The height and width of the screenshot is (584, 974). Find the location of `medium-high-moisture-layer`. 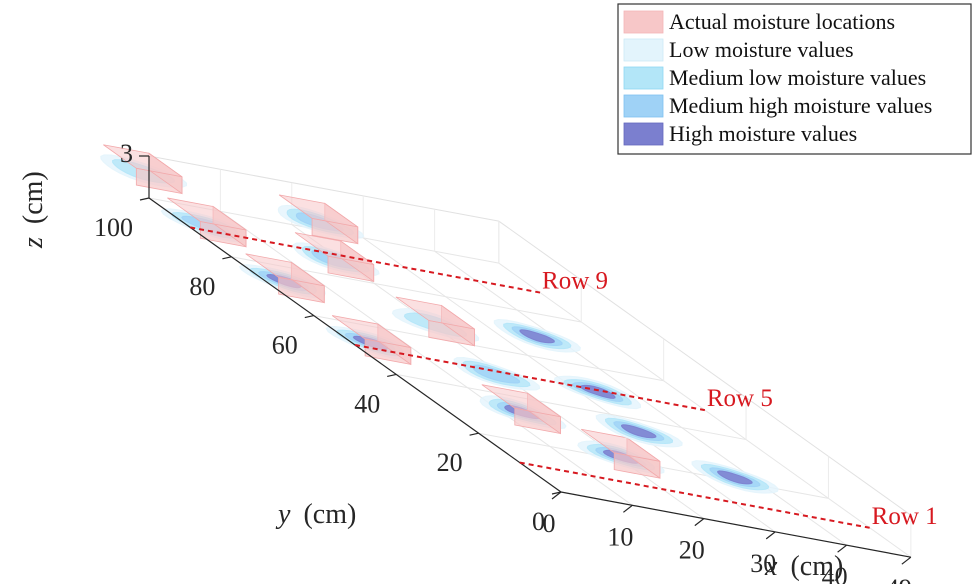

medium-high-moisture-layer is located at coordinates (496, 374).